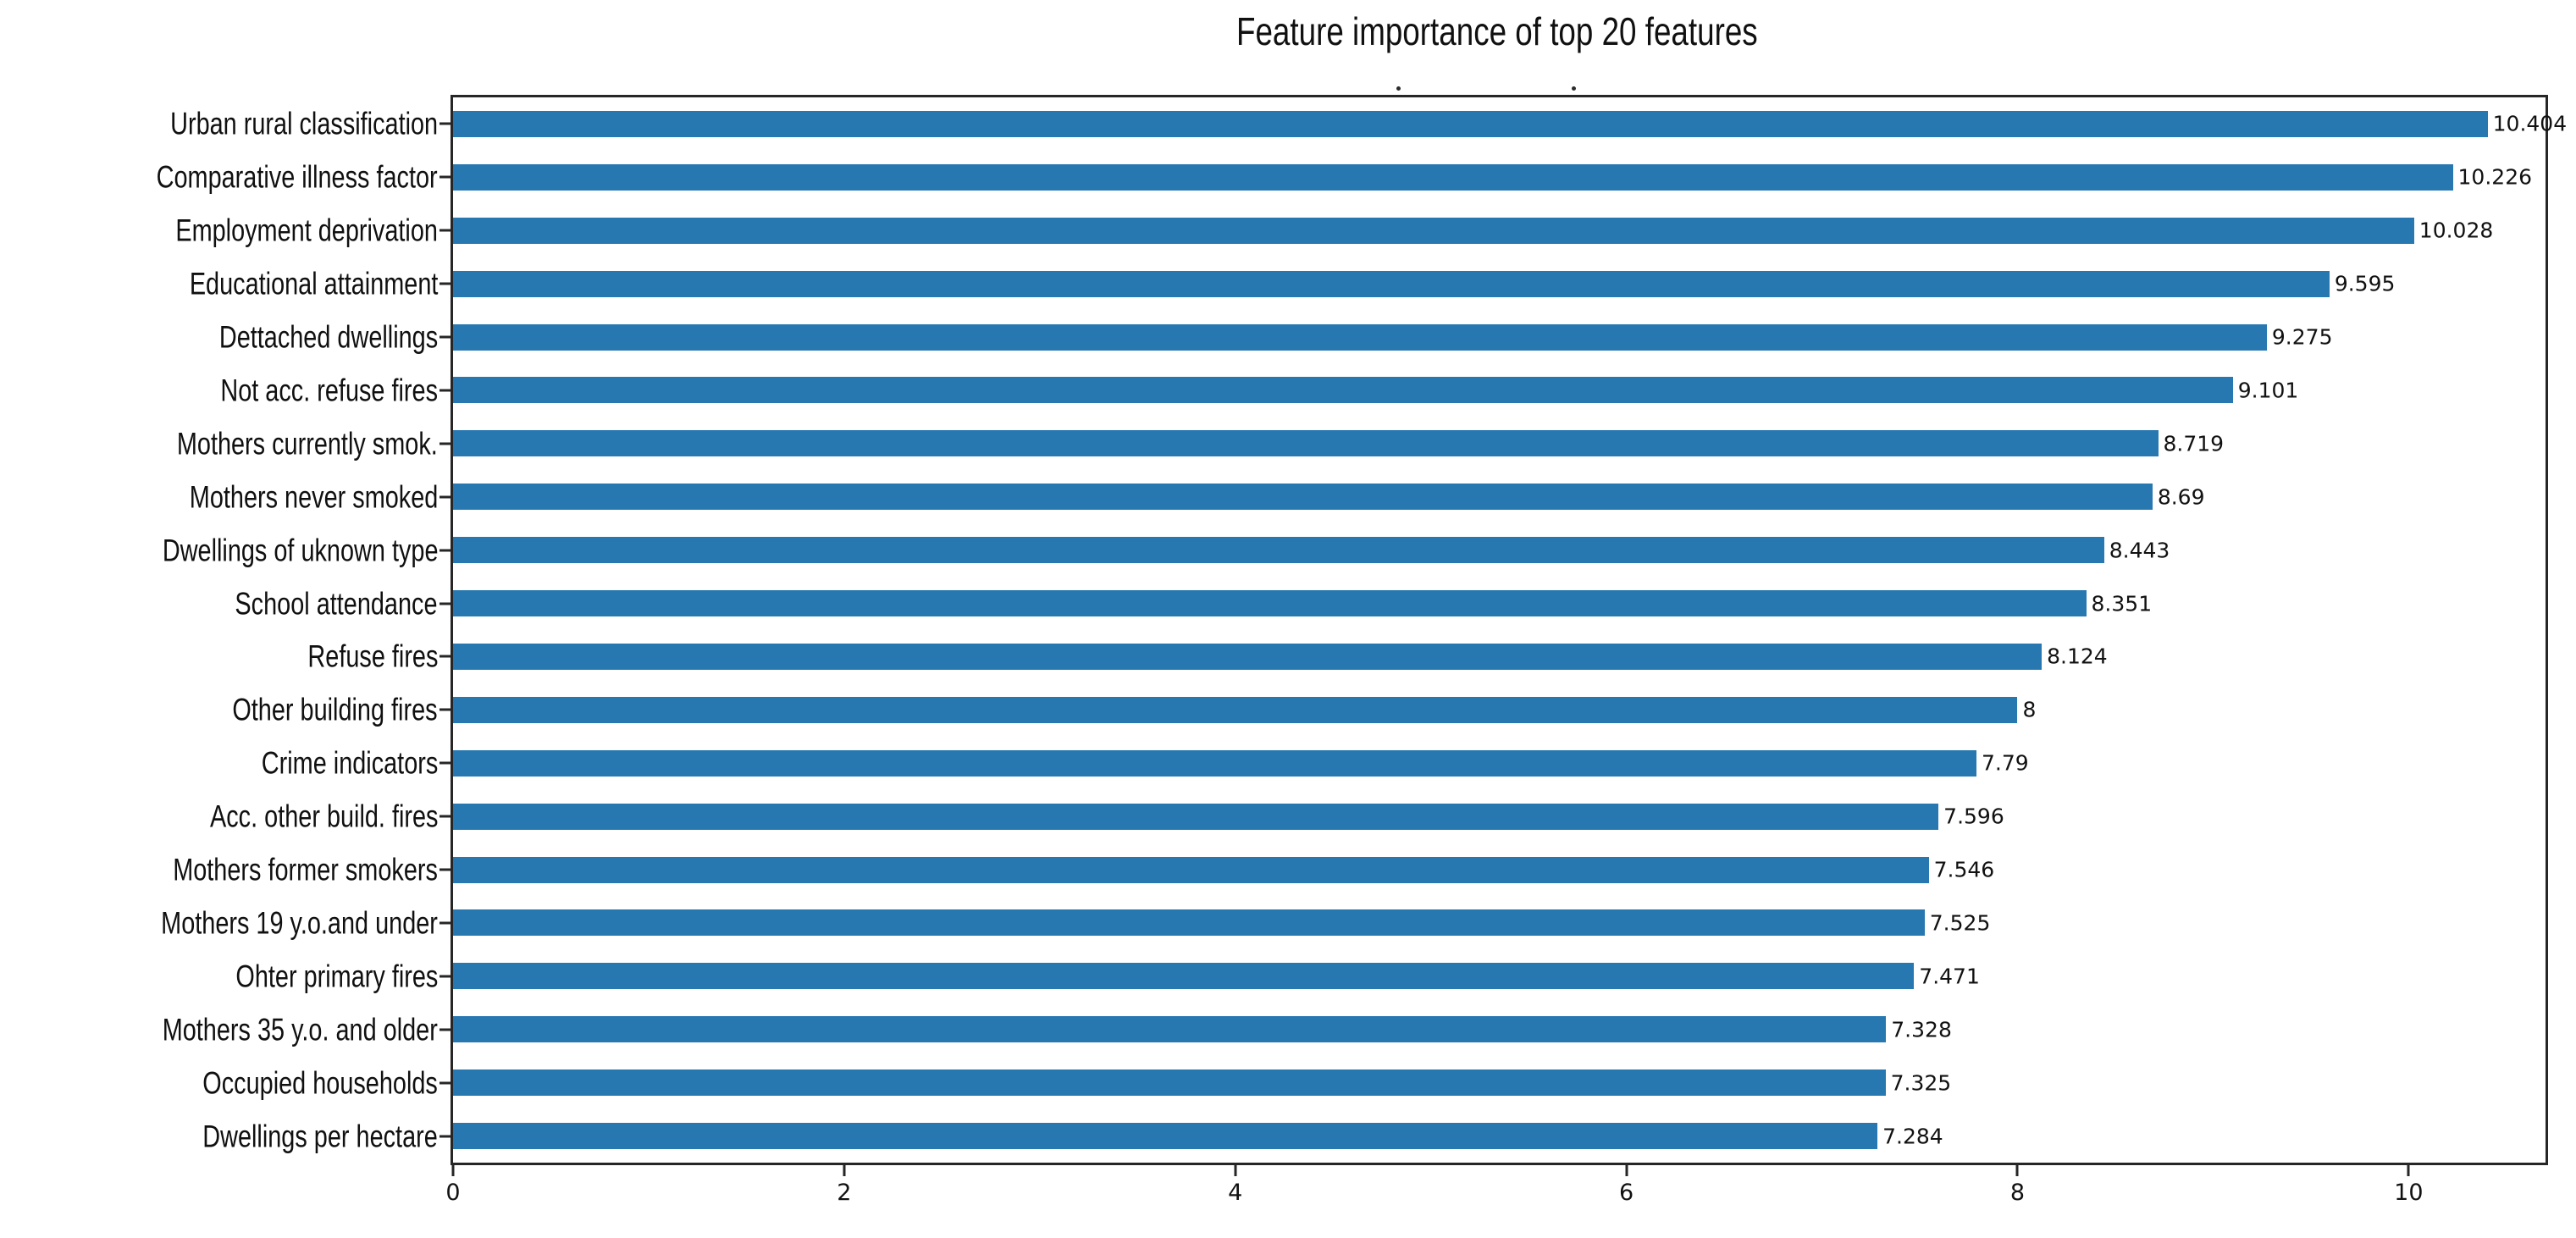 The width and height of the screenshot is (2576, 1238). Describe the element at coordinates (349, 763) in the screenshot. I see `y-axis-category-label-text: Crime indicators` at that location.